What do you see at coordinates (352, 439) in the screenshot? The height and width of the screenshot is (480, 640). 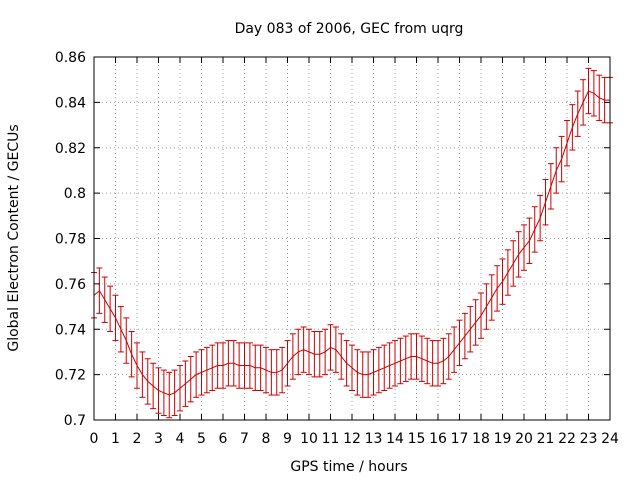 I see `x-tick-label: 12` at bounding box center [352, 439].